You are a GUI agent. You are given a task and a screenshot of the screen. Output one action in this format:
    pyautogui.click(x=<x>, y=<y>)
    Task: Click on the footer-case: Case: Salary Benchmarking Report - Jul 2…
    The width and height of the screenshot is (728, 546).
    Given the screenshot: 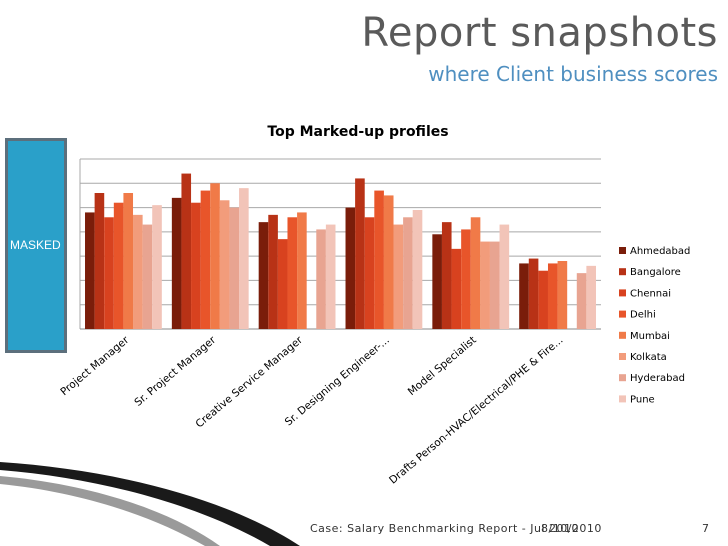 What is the action you would take?
    pyautogui.click(x=445, y=528)
    